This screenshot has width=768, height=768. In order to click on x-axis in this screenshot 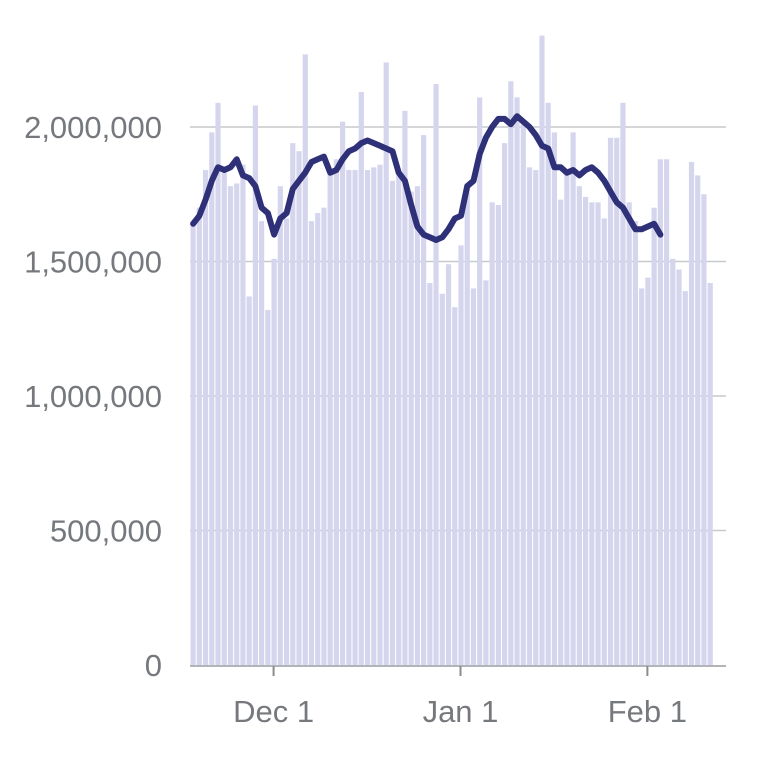, I will do `click(458, 670)`.